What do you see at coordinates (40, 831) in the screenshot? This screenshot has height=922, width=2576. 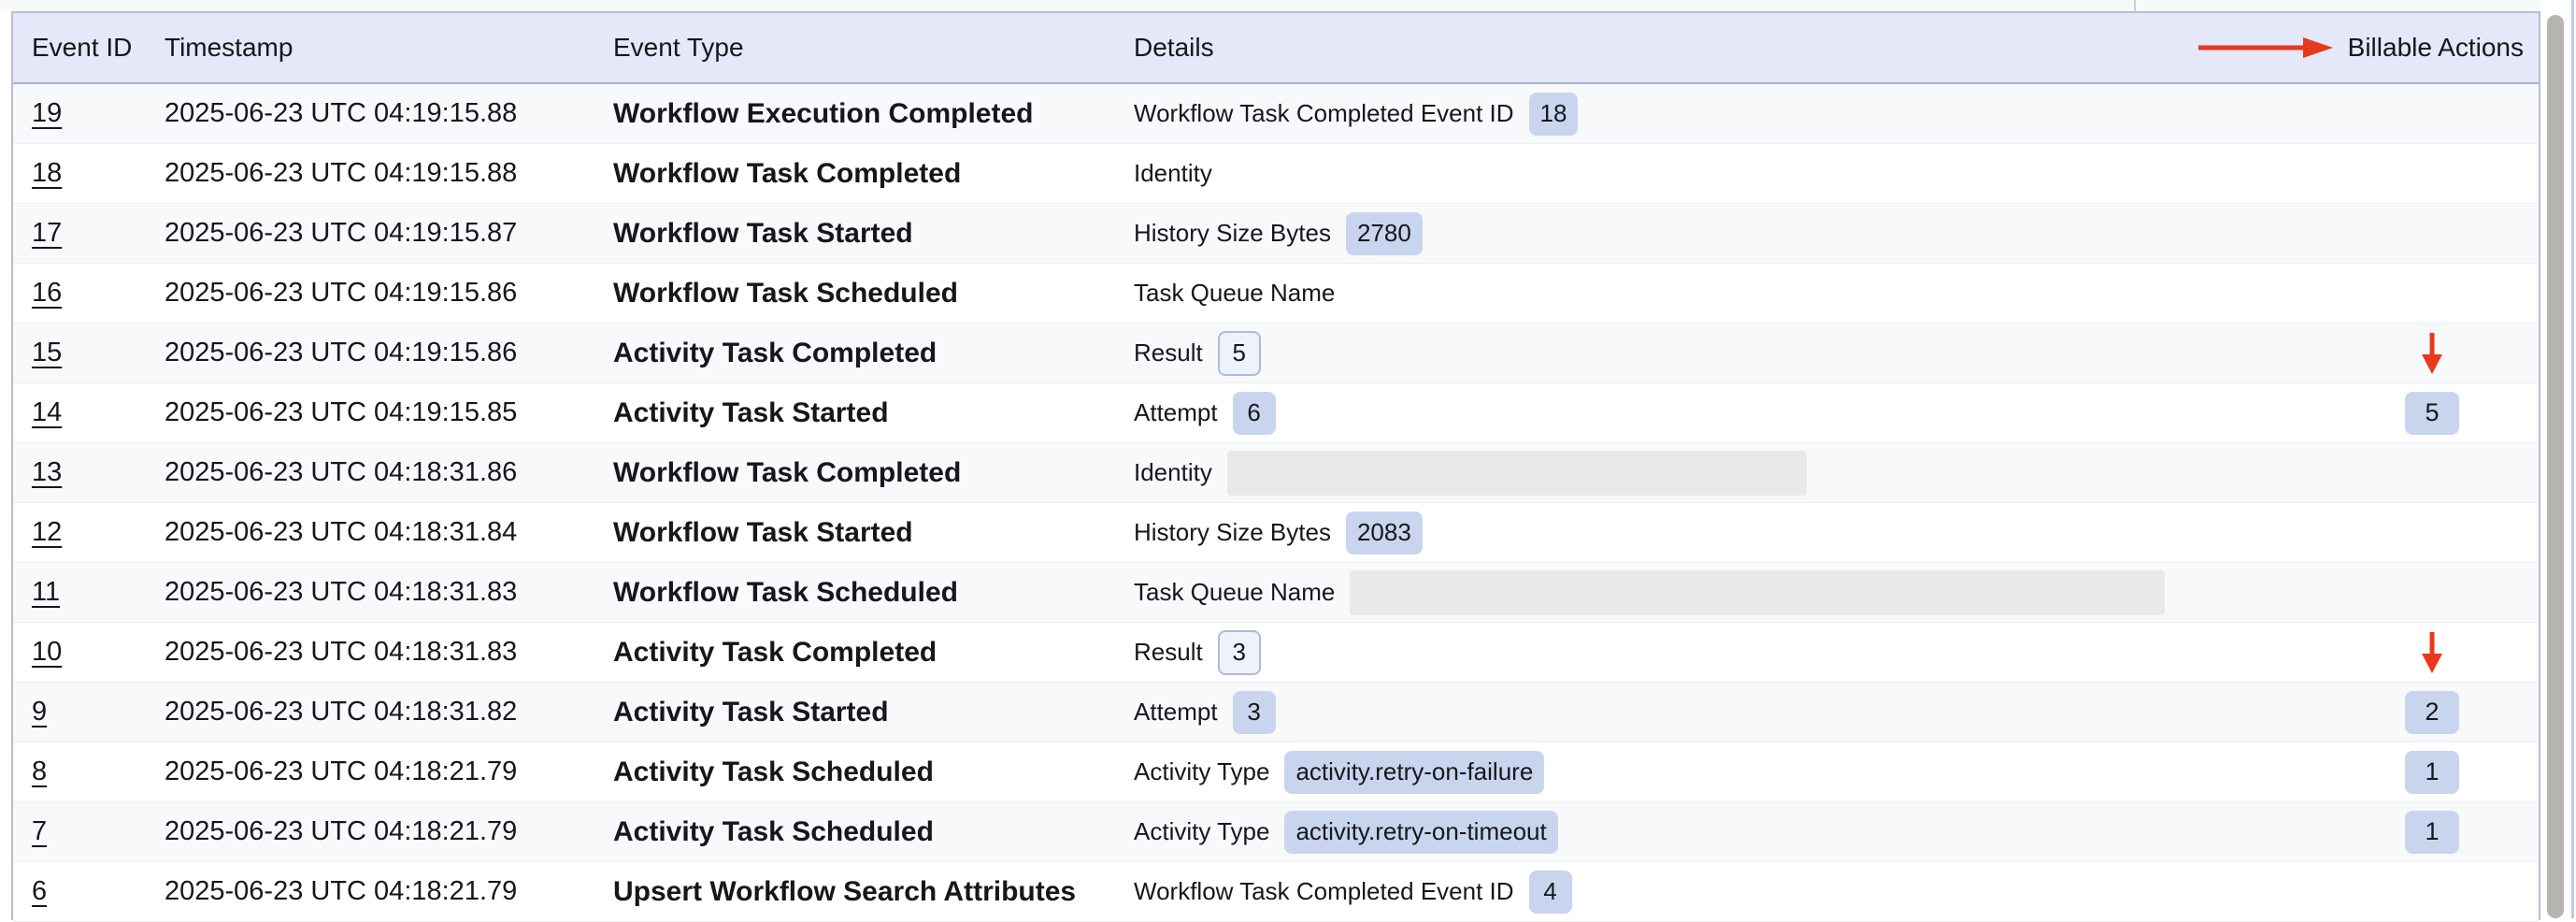 I see `event-id-link: 7` at bounding box center [40, 831].